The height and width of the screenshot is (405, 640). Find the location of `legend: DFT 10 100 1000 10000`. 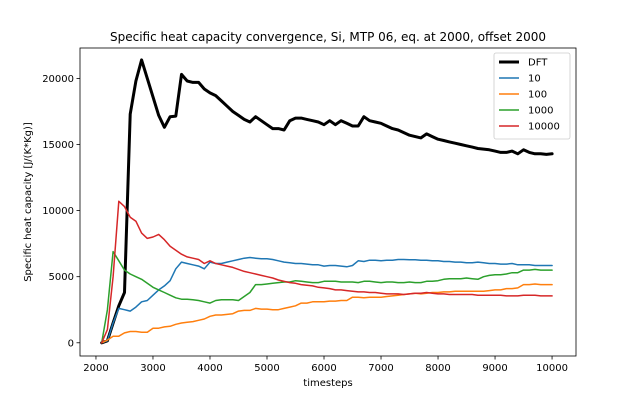

legend: DFT 10 100 1000 10000 is located at coordinates (532, 96).